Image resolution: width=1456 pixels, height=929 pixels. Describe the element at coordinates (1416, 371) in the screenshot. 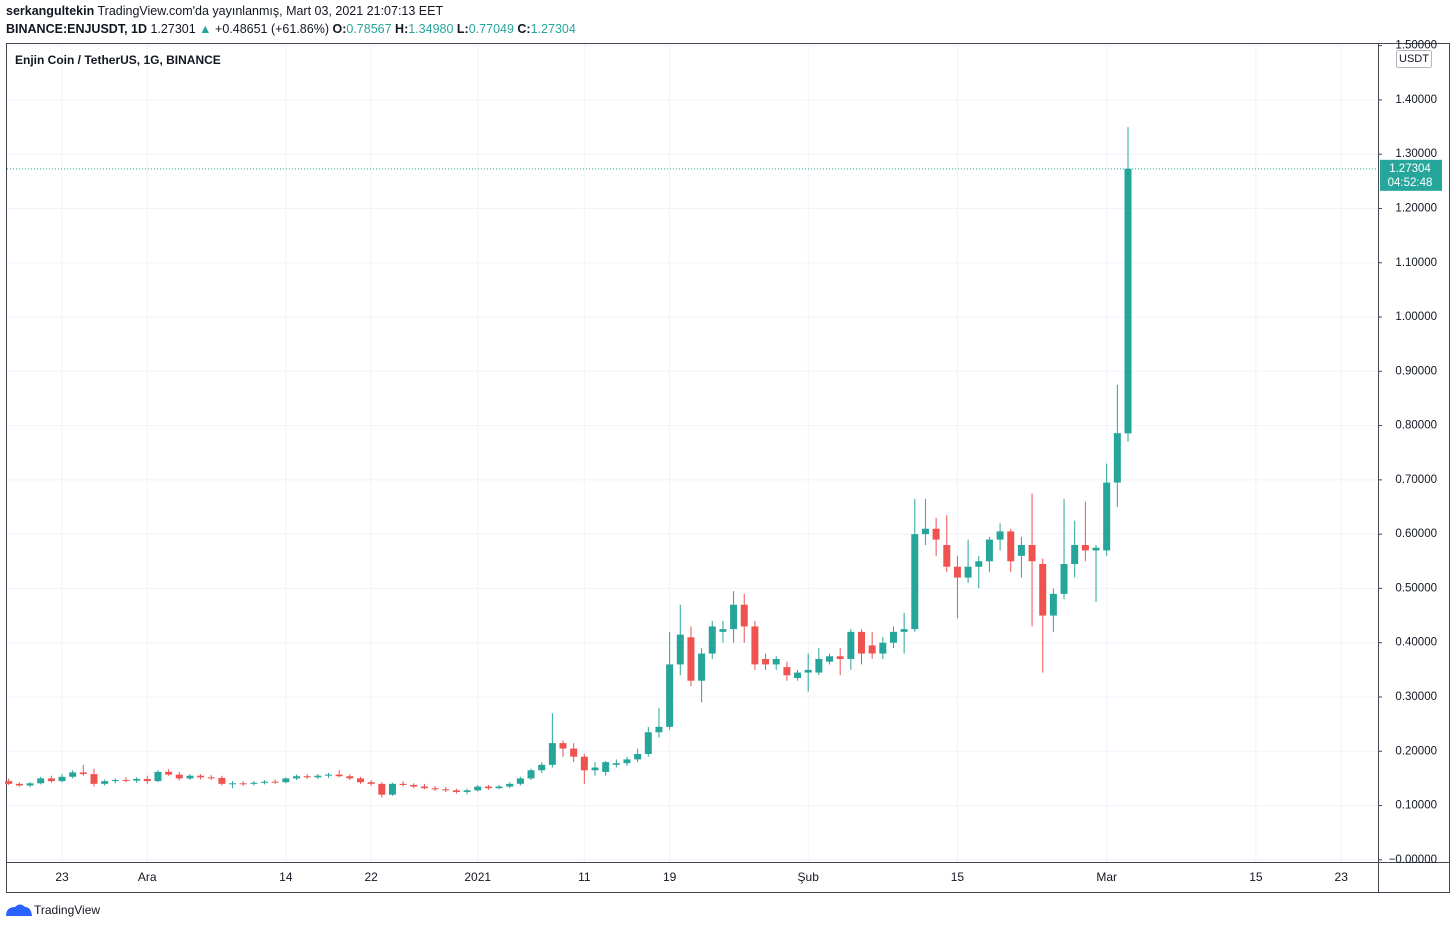

I see `y-tick-label: 0.90000` at that location.